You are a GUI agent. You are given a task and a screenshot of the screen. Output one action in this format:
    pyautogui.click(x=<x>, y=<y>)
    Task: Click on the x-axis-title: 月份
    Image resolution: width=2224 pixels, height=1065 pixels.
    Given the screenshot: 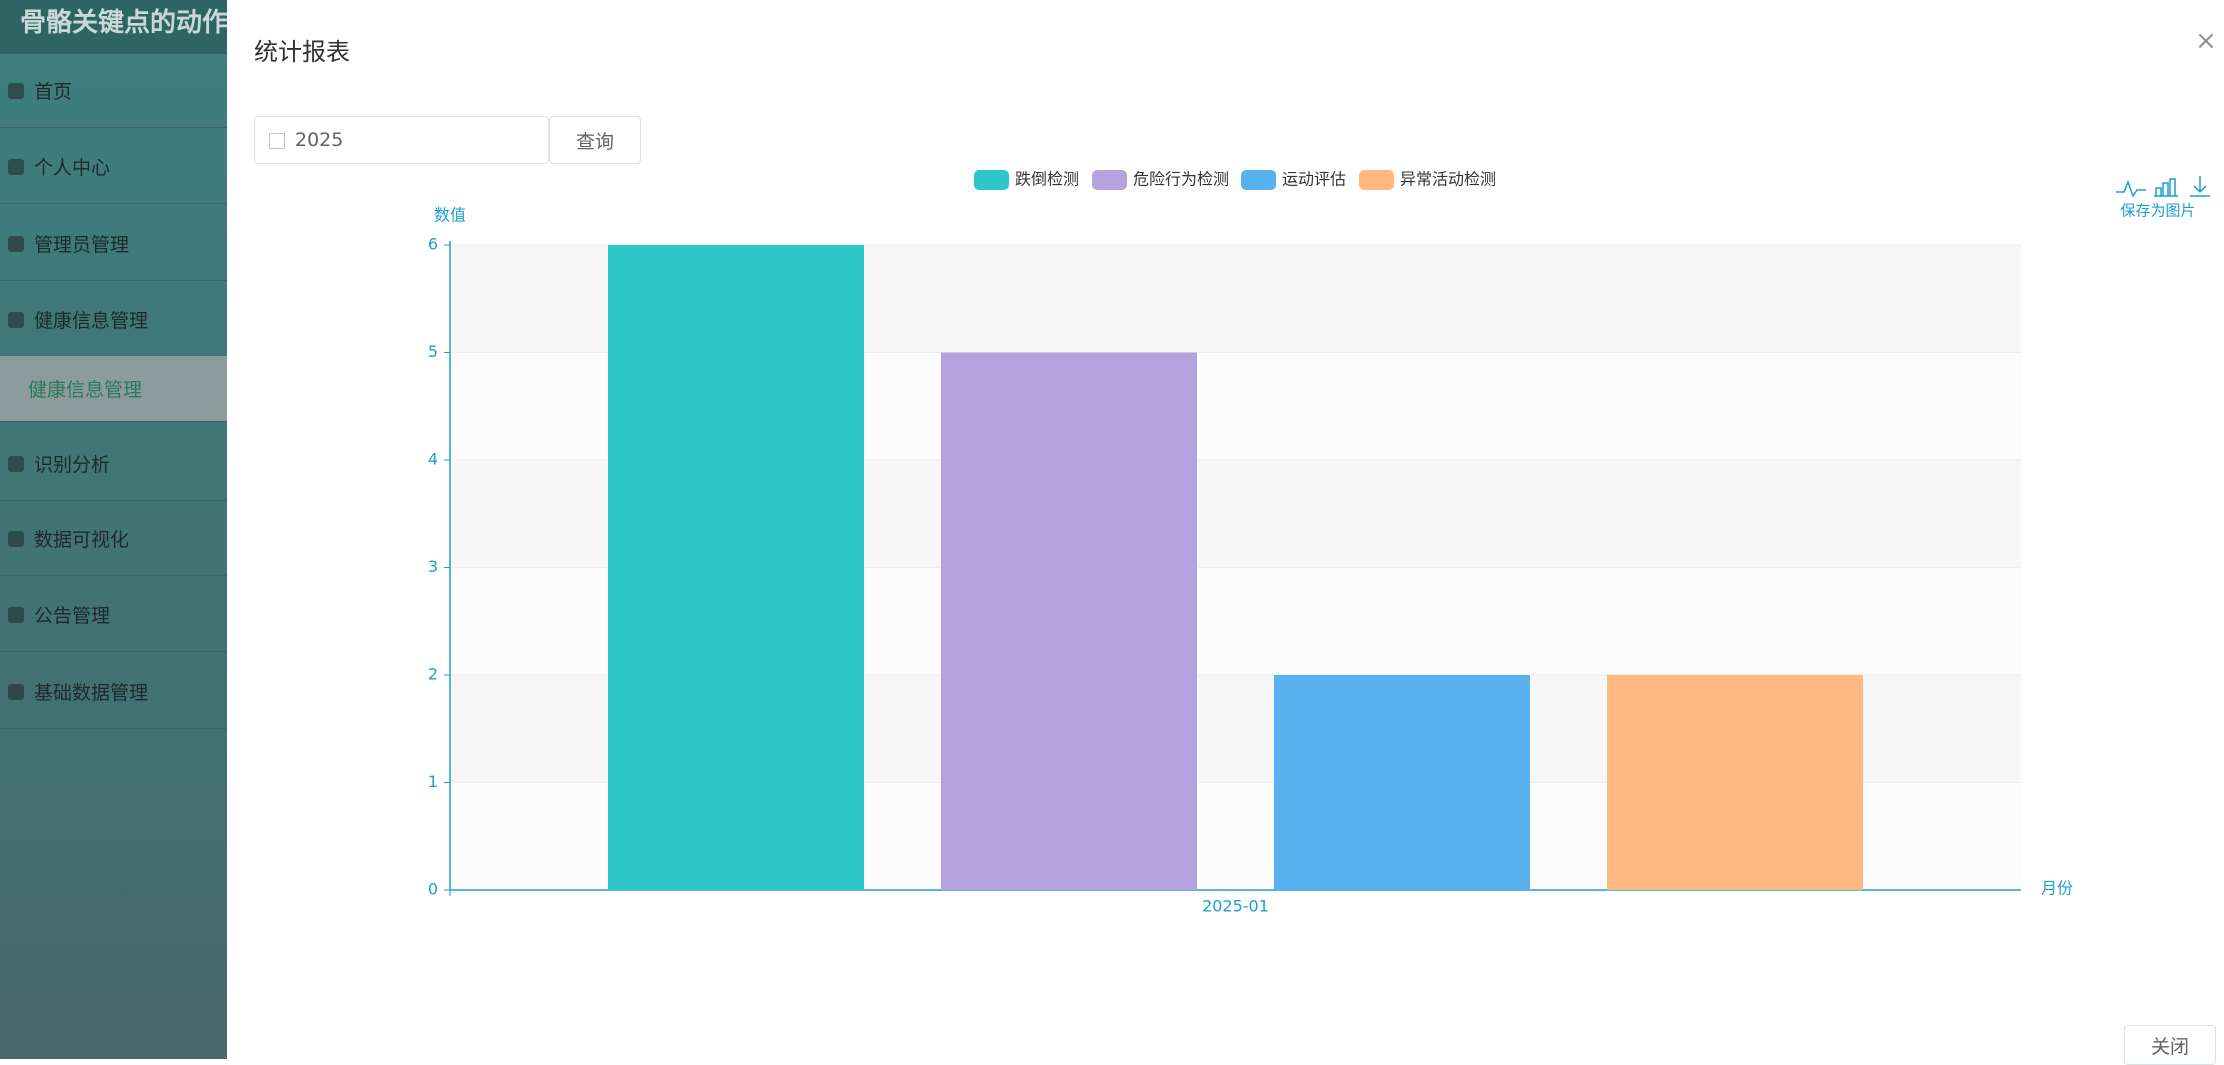 What is the action you would take?
    pyautogui.click(x=2057, y=888)
    